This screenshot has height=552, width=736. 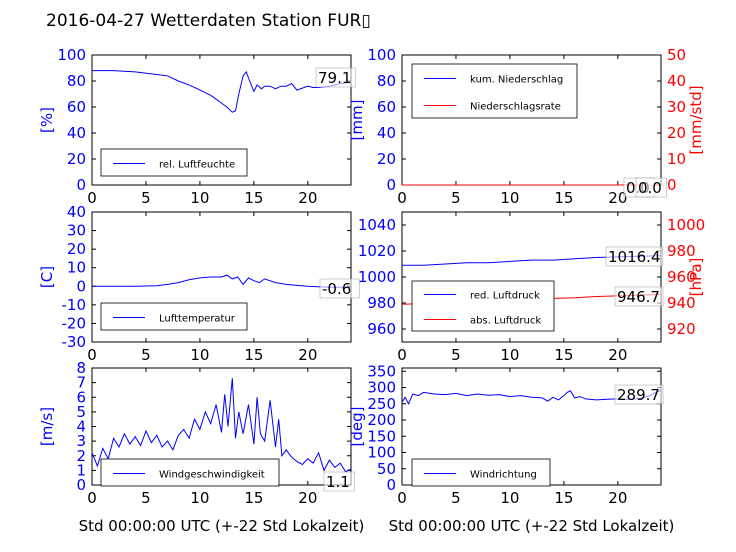 I want to click on legend-label: Niederschlagsrate, so click(x=515, y=107).